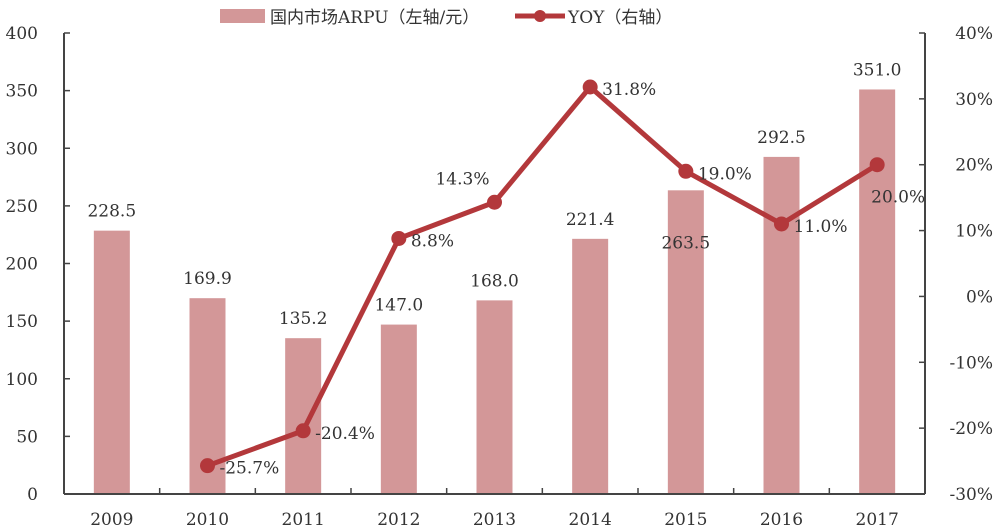 This screenshot has width=1000, height=532. What do you see at coordinates (781, 138) in the screenshot?
I see `bar-value-label: 292.5` at bounding box center [781, 138].